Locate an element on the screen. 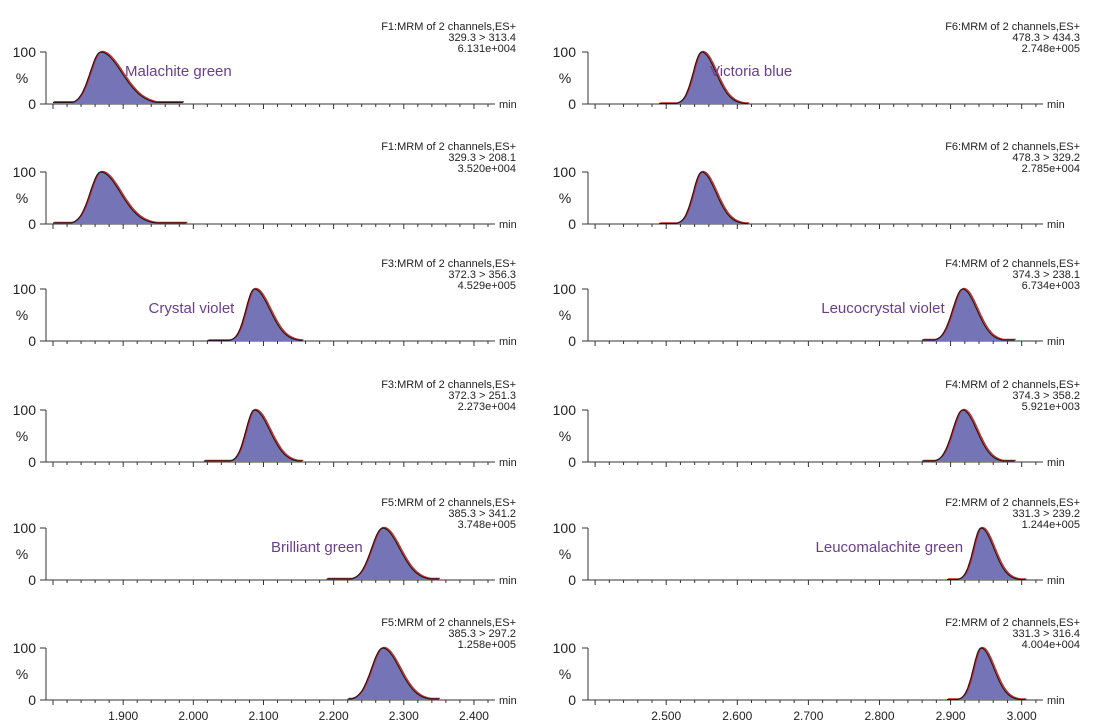 The width and height of the screenshot is (1095, 724). mrm-transition: 374.3 > 238.1 is located at coordinates (1046, 275).